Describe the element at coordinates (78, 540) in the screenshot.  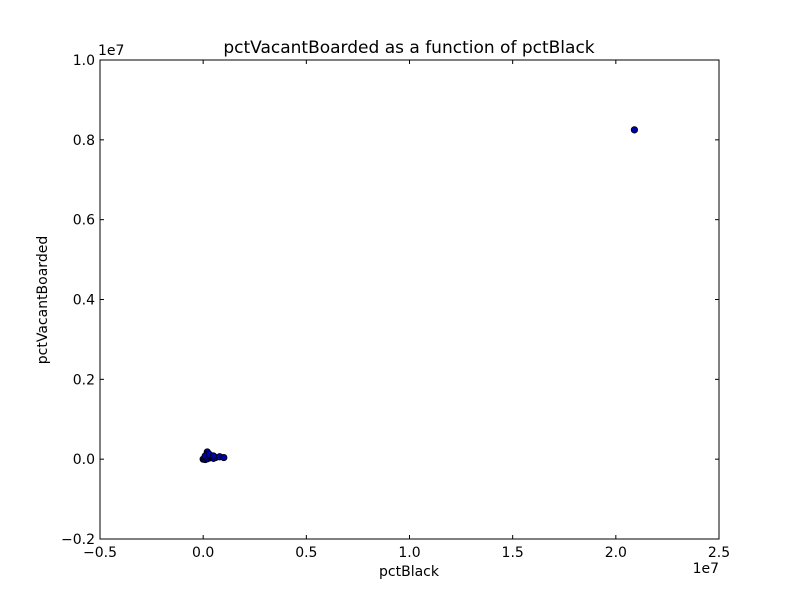
I see `y-tick-label: −0.2` at that location.